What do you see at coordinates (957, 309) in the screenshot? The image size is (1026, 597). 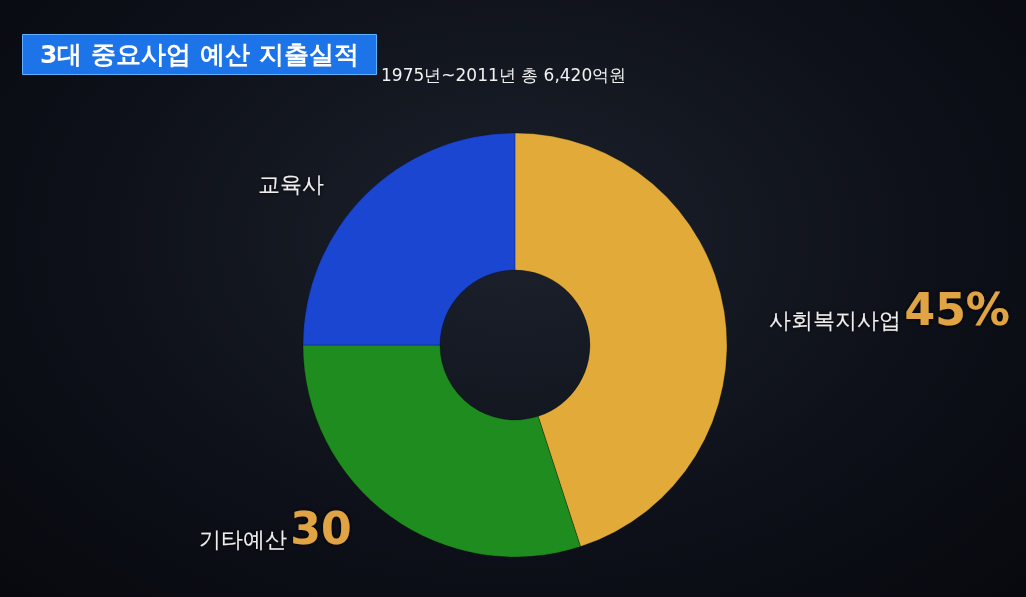 I see `data-label: 45%` at bounding box center [957, 309].